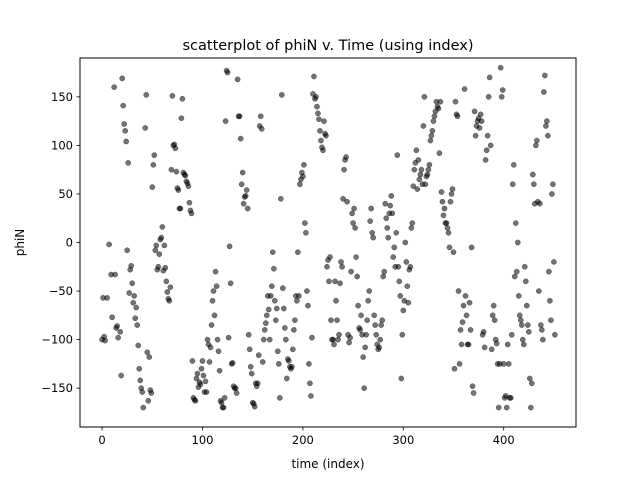 This screenshot has width=640, height=484. Describe the element at coordinates (62, 145) in the screenshot. I see `y-tick-label: 100` at that location.